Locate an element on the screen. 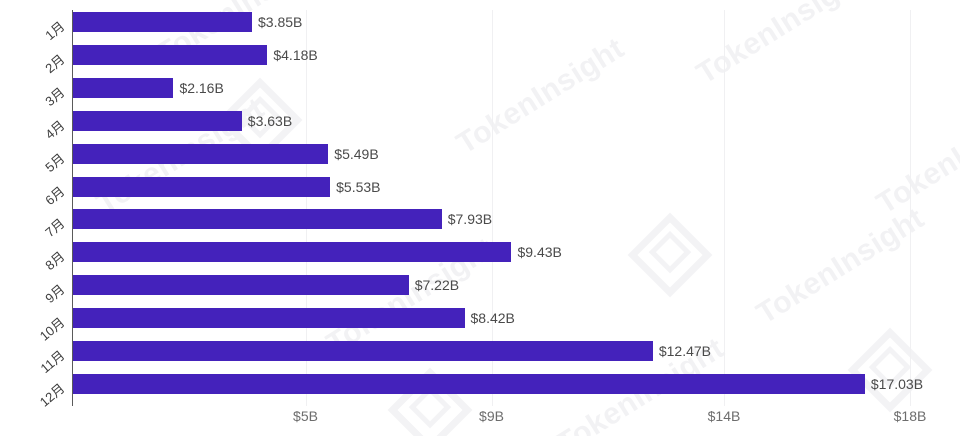 This screenshot has width=960, height=436. bar-row: $7.93B is located at coordinates (516, 219).